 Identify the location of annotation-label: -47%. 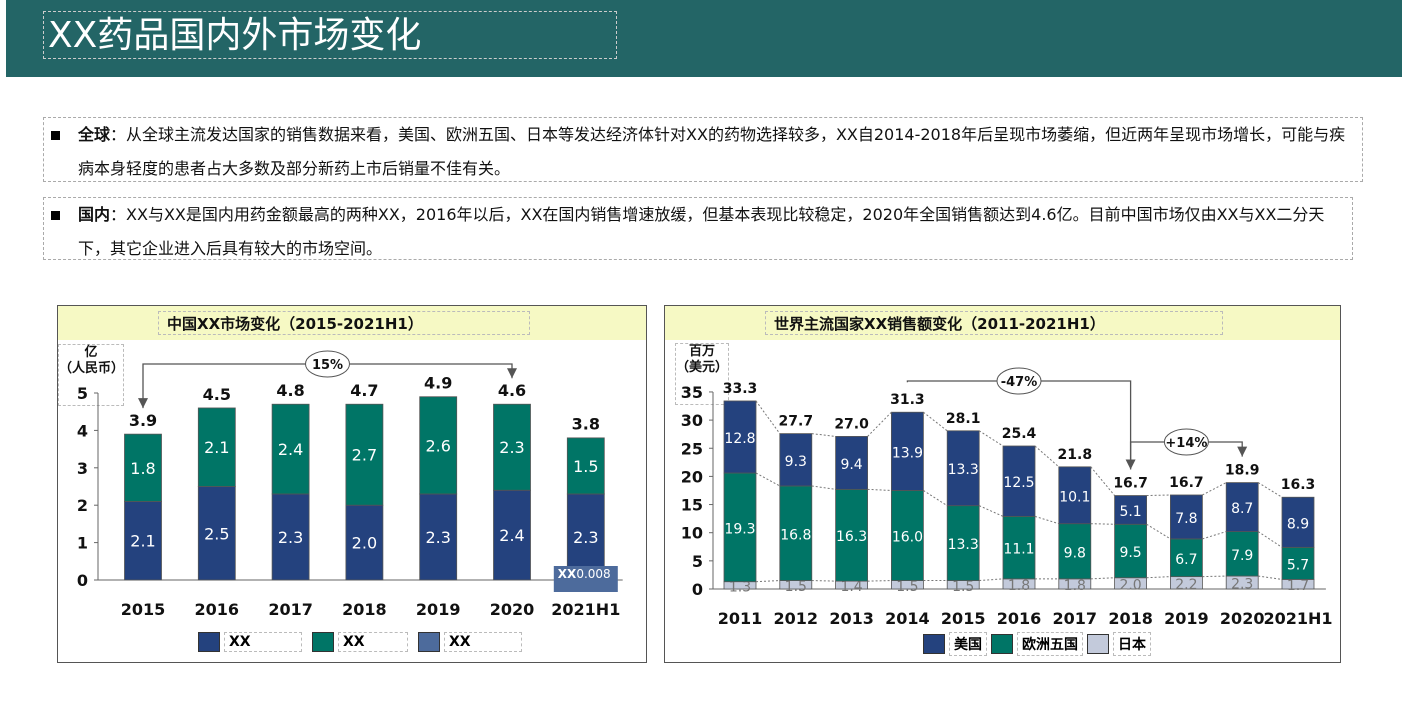
(1019, 382).